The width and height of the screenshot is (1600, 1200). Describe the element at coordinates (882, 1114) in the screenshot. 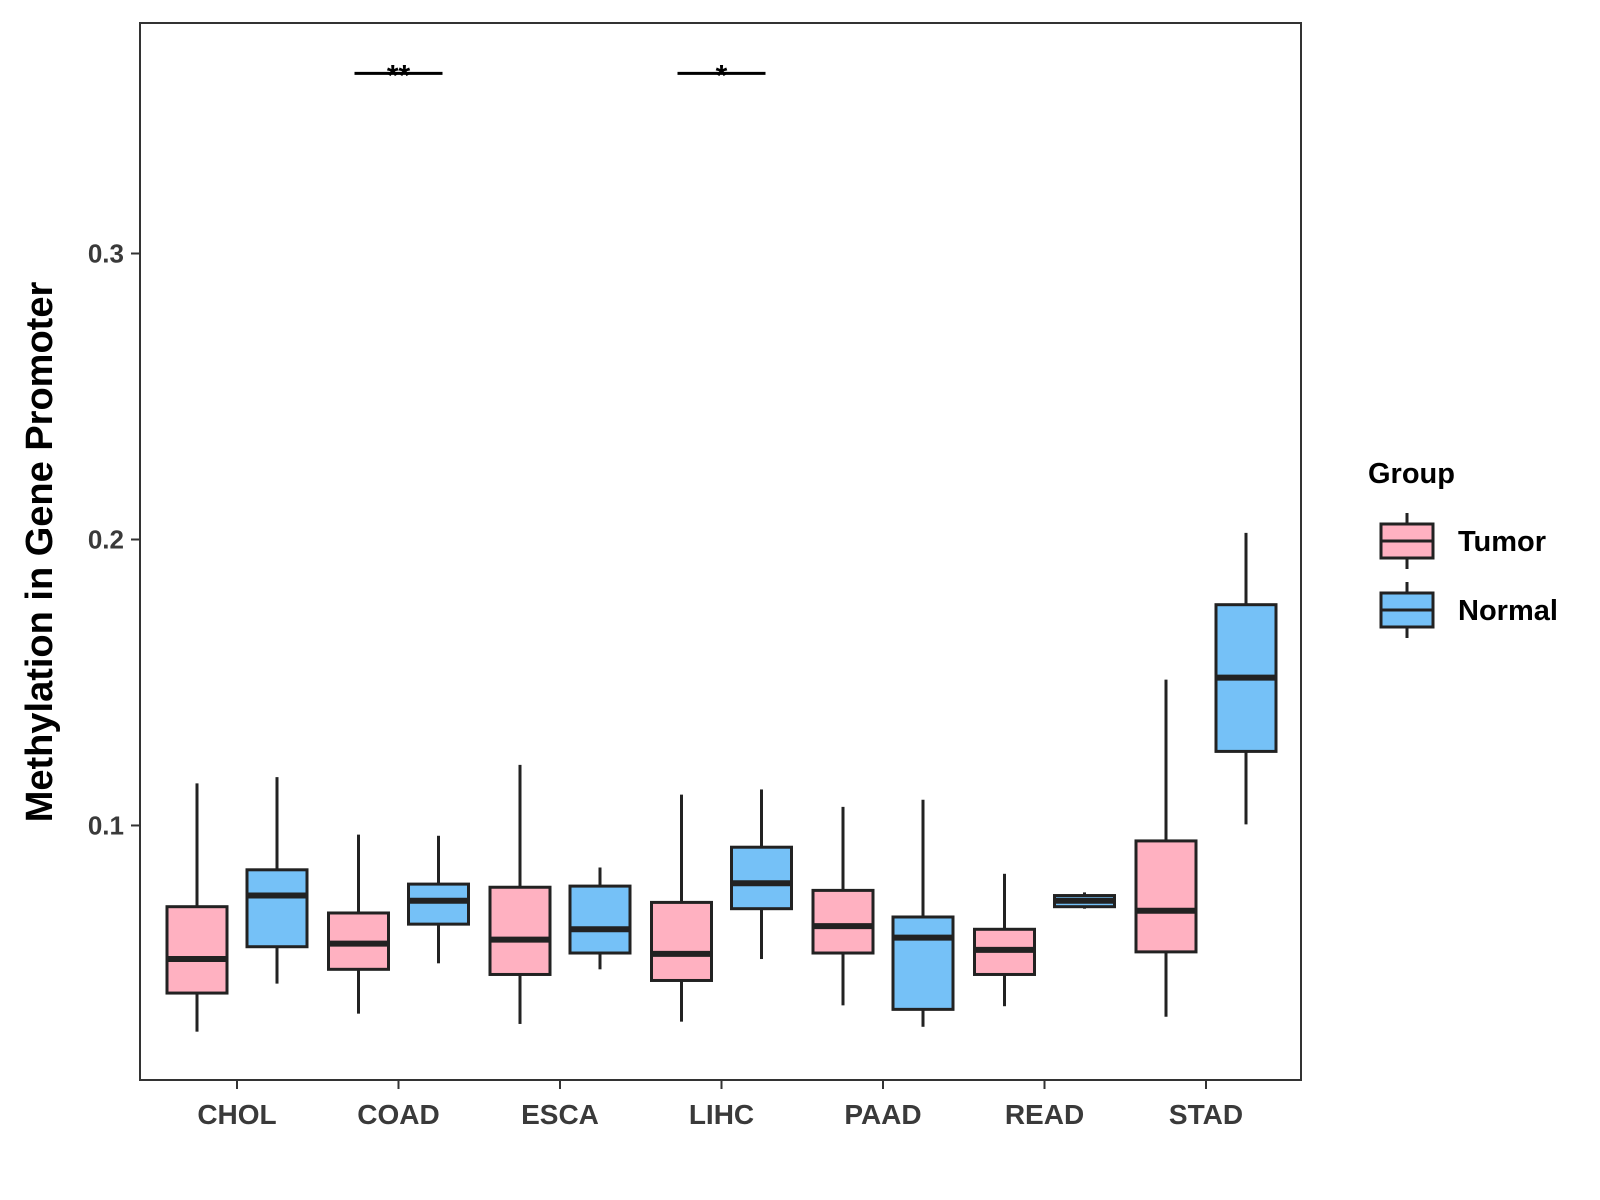

I see `x-tick-label: PAAD` at that location.